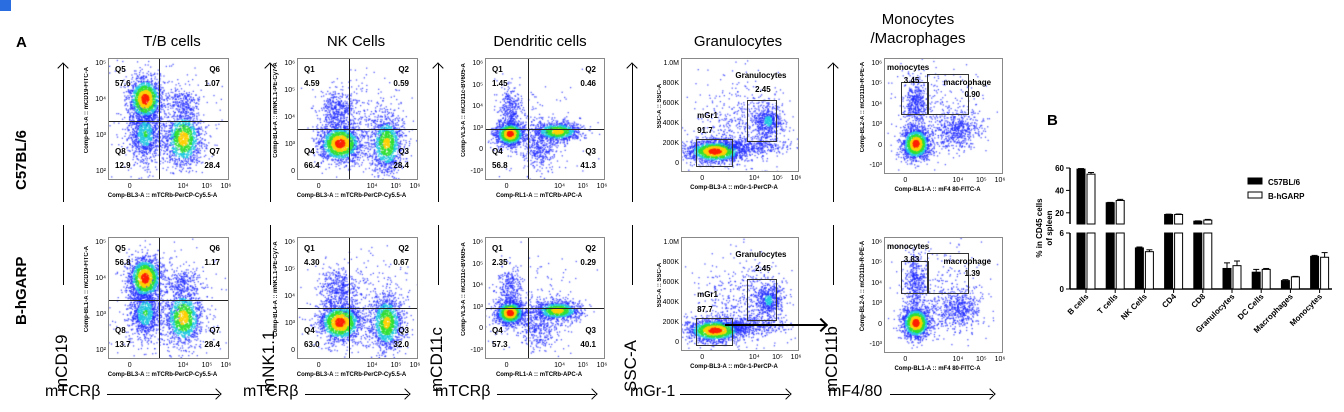 The width and height of the screenshot is (1344, 412). Describe the element at coordinates (271, 391) in the screenshot. I see `x-axis-marker-label: mTCRβ` at that location.